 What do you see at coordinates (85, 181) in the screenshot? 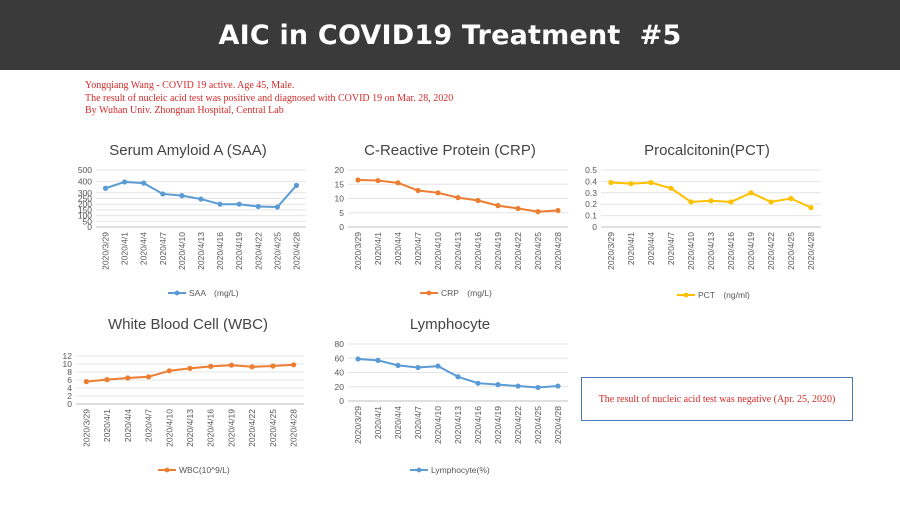
I see `y-tick-label: 400` at bounding box center [85, 181].